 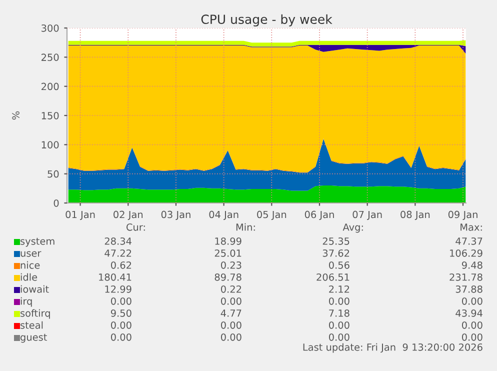 I want to click on legend-label: guest, so click(x=33, y=338).